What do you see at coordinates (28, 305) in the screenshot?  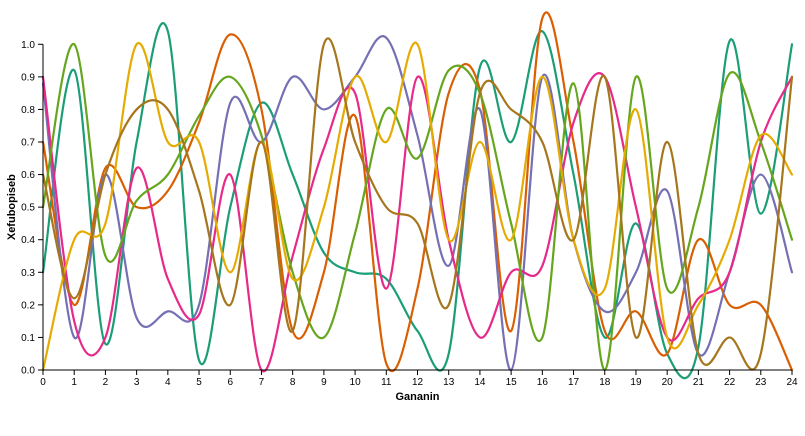 I see `y-tick-label: 0.2` at bounding box center [28, 305].